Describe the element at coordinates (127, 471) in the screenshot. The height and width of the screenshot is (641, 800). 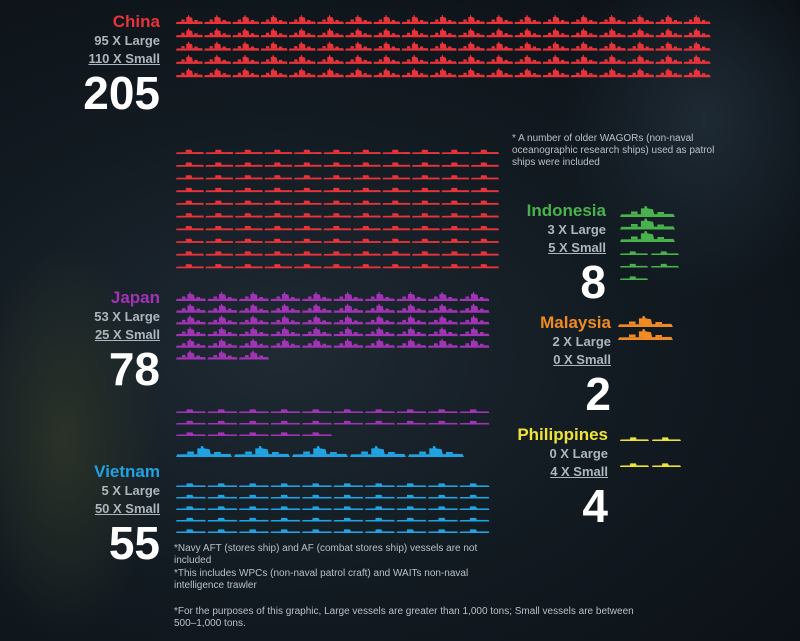
I see `vietnam-name: Vietnam` at that location.